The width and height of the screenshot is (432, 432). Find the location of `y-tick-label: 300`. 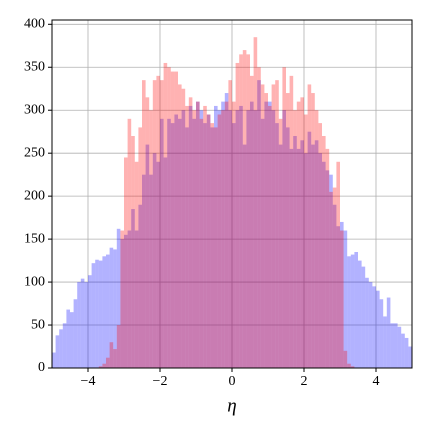

y-tick-label: 300 is located at coordinates (34, 109).